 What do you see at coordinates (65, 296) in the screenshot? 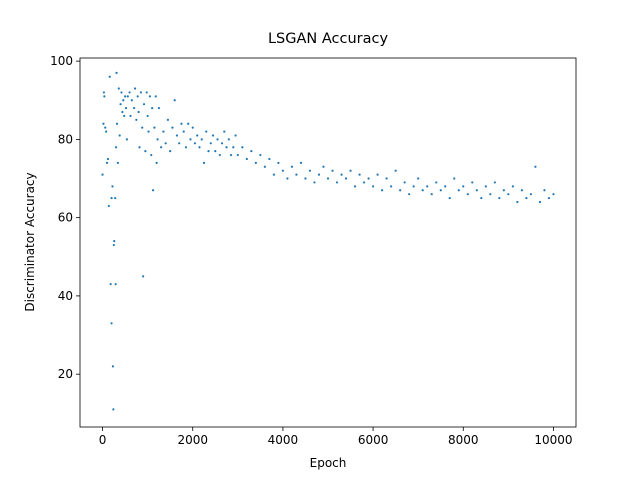
I see `y-tick-label: 40` at bounding box center [65, 296].